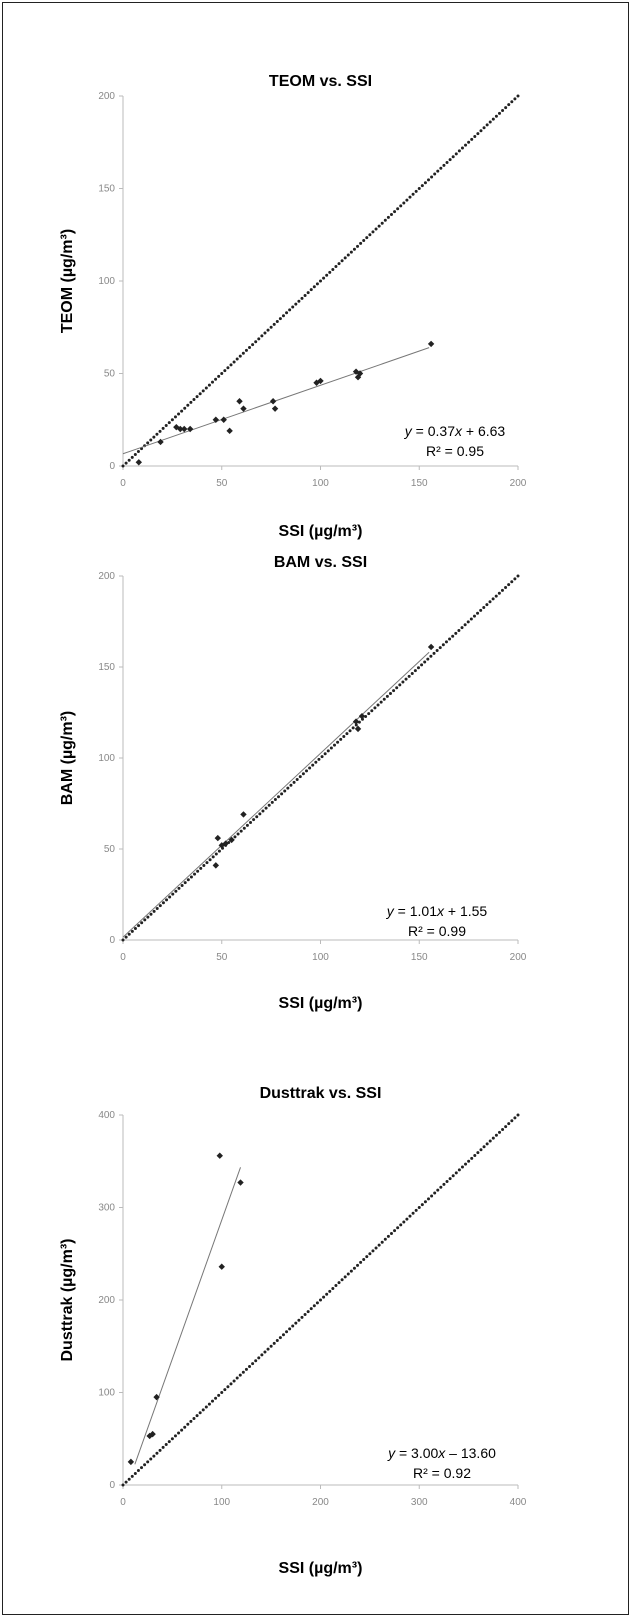 The width and height of the screenshot is (633, 1619). What do you see at coordinates (437, 931) in the screenshot?
I see `r-squared: R² = 0.99` at bounding box center [437, 931].